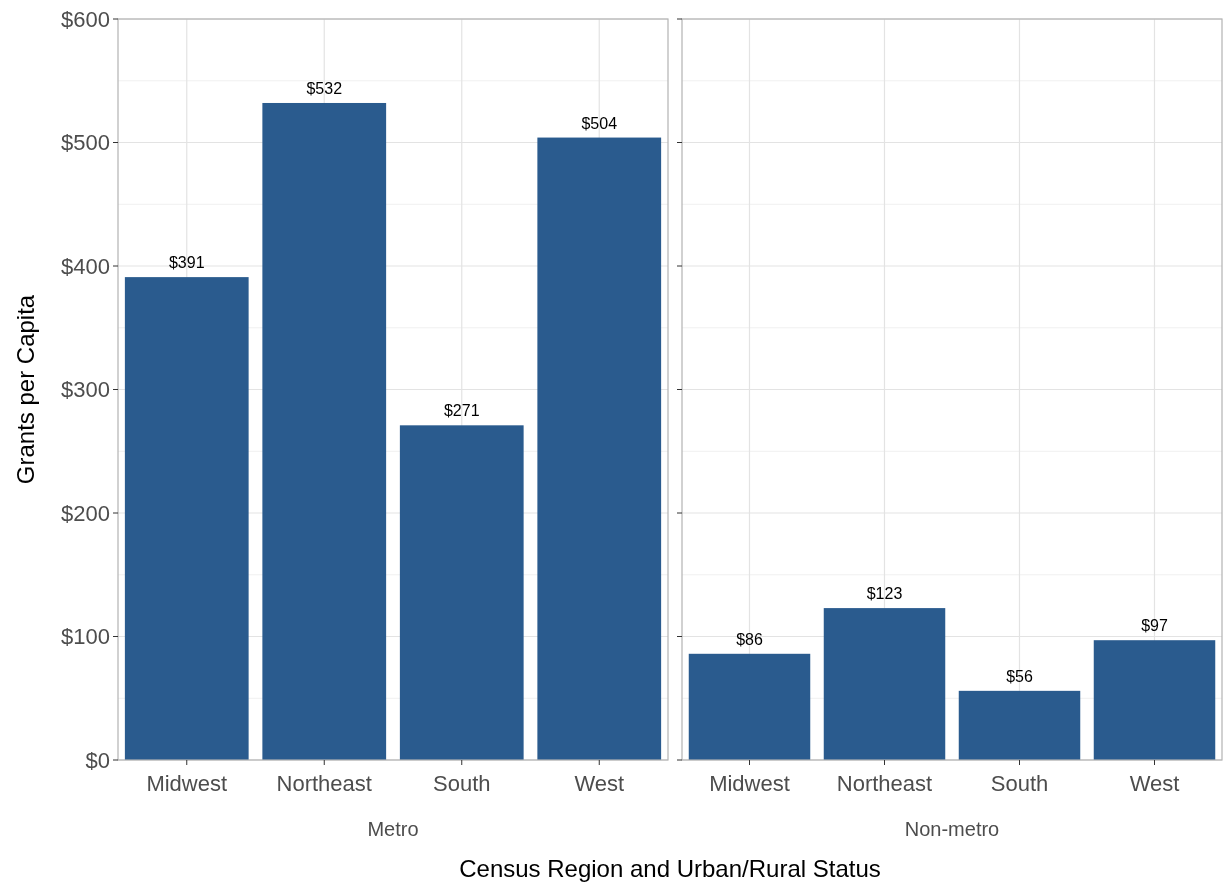 This screenshot has width=1228, height=886. Describe the element at coordinates (85, 513) in the screenshot. I see `y-tick-label: $200` at that location.